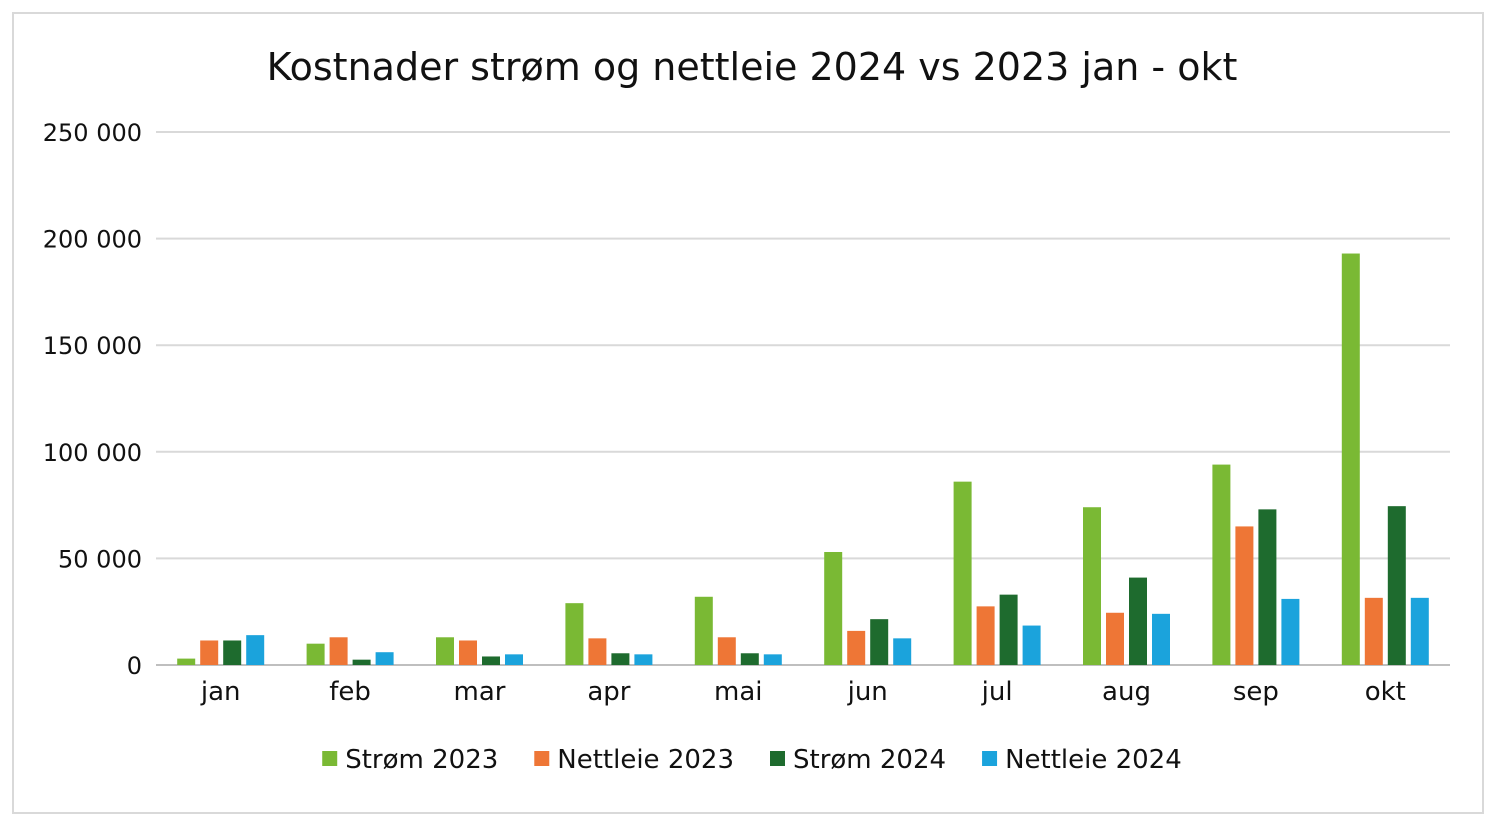 The image size is (1500, 830). Describe the element at coordinates (1161, 639) in the screenshot. I see `bar-nettleie-2024-aug` at that location.